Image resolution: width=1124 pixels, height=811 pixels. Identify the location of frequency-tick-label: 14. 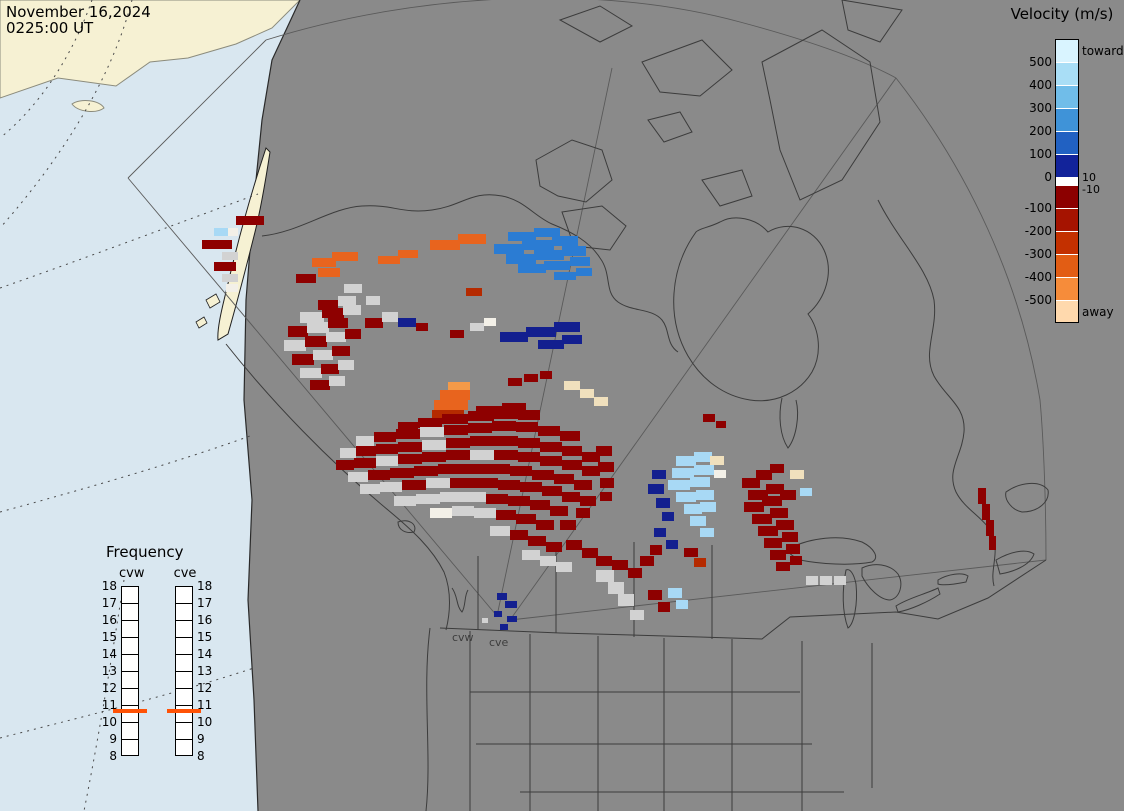
(205, 654).